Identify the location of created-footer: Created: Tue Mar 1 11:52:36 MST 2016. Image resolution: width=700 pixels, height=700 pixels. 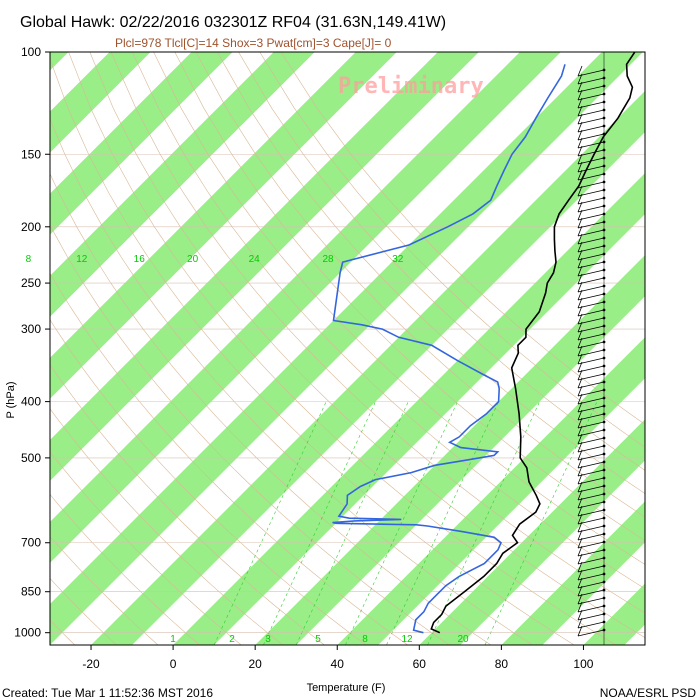
(107, 693).